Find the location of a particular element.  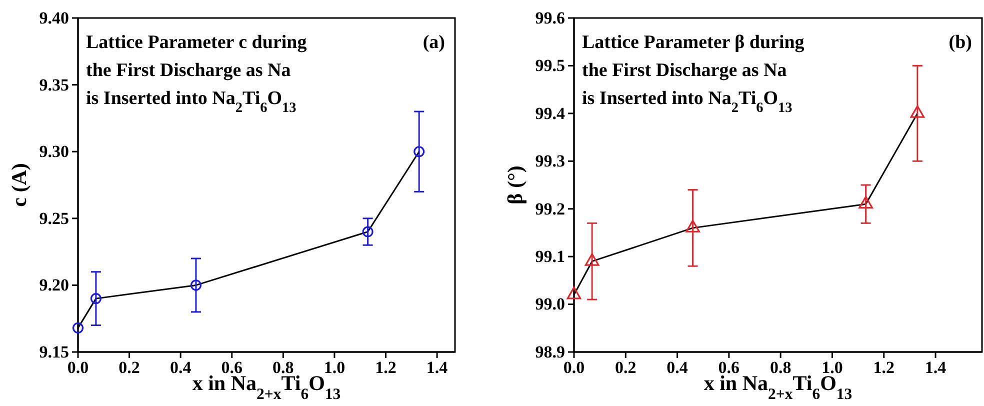

y-tick-label: 99.3 is located at coordinates (550, 161).